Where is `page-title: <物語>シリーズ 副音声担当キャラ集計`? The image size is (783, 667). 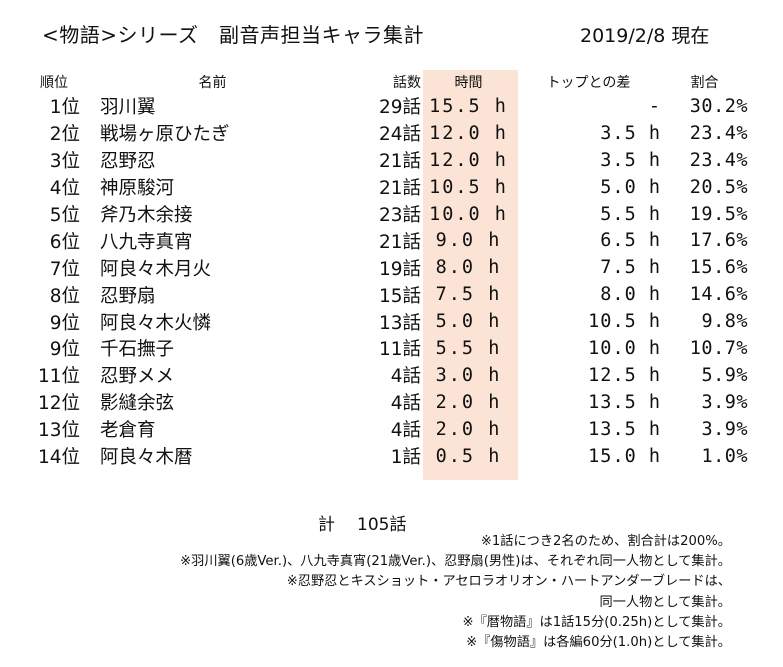
page-title: <物語>シリーズ 副音声担当キャラ集計 is located at coordinates (233, 35).